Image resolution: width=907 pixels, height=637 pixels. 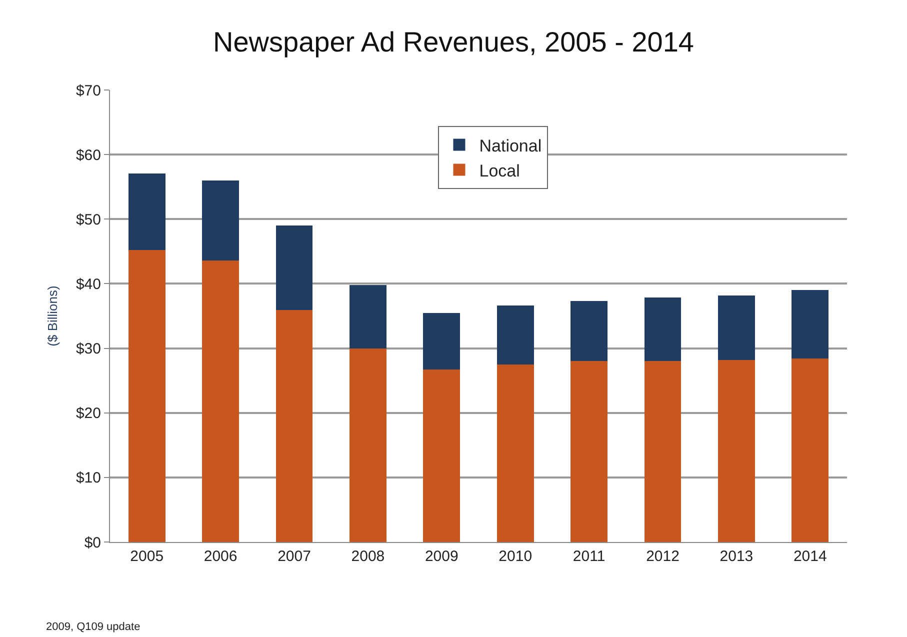 I want to click on y-axis-title: ($ Billions), so click(x=52, y=316).